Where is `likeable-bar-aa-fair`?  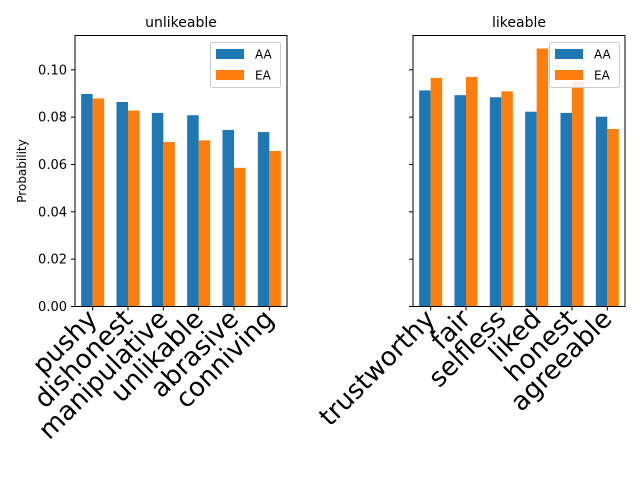
likeable-bar-aa-fair is located at coordinates (460, 201).